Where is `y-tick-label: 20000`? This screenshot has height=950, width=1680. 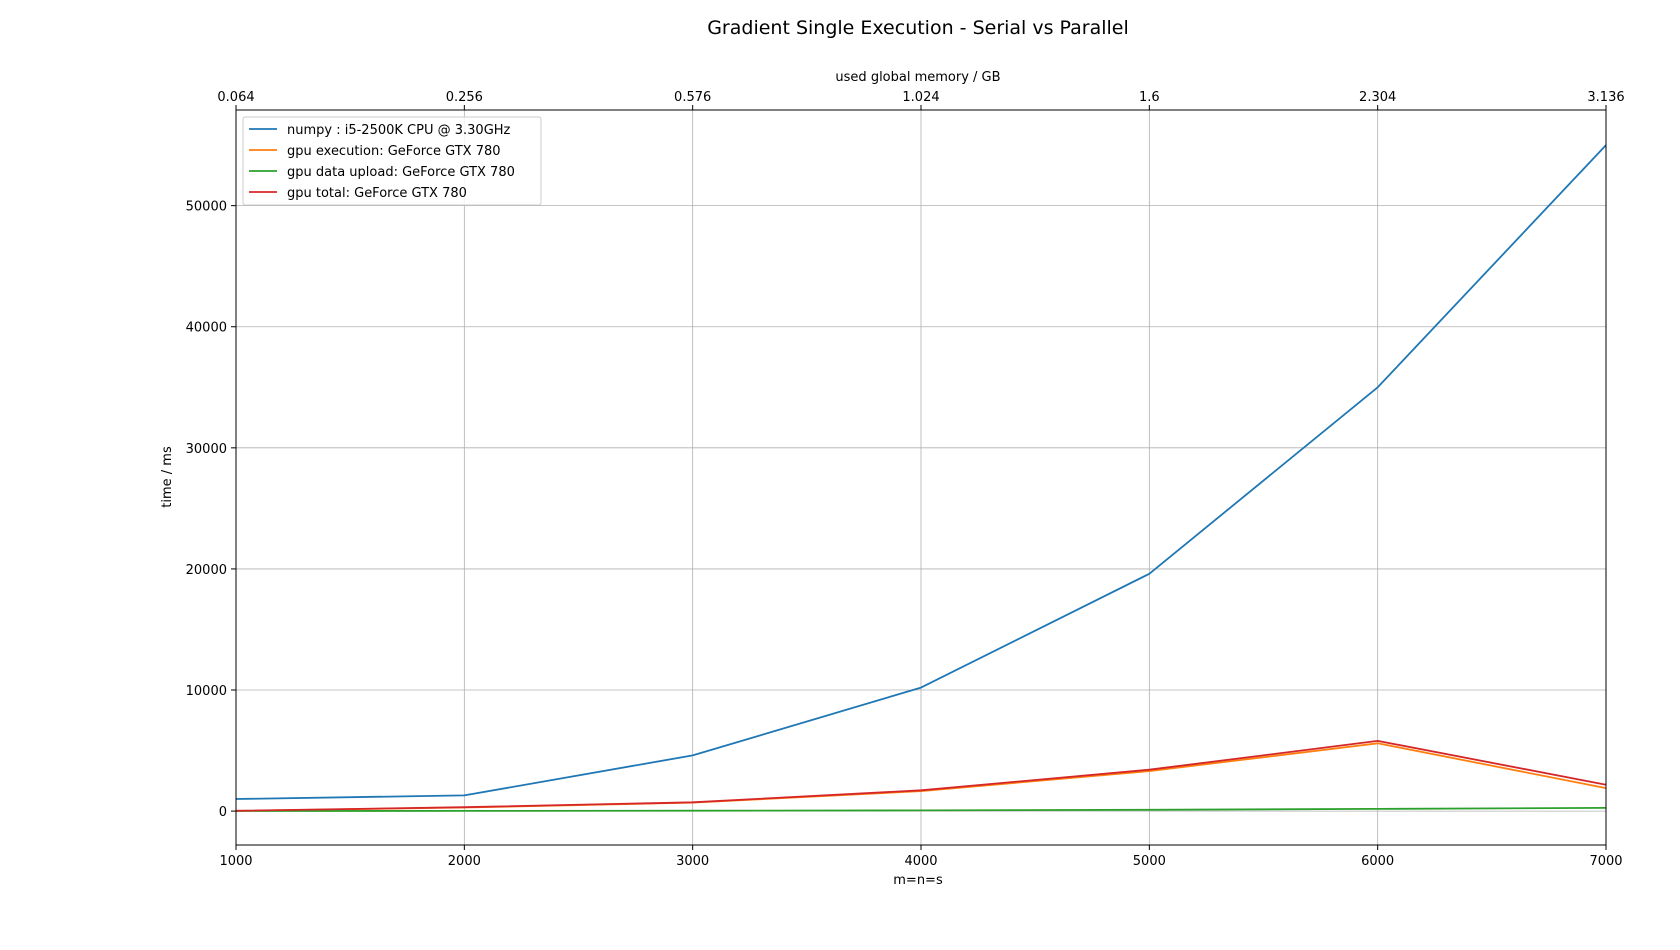
y-tick-label: 20000 is located at coordinates (206, 570).